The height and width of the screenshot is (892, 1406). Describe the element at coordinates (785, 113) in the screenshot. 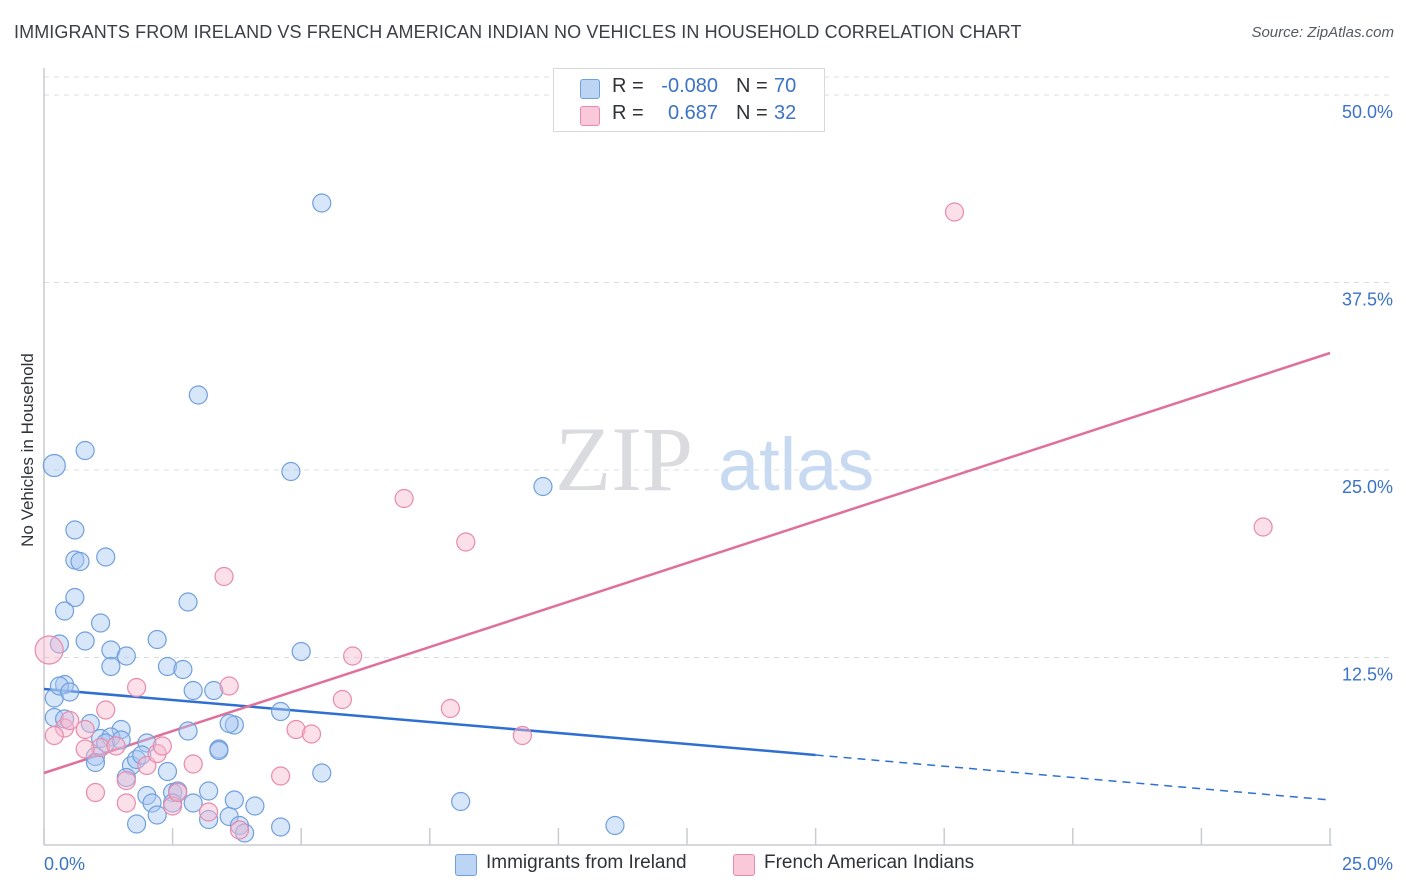

I see `legend-n-value: 32` at that location.